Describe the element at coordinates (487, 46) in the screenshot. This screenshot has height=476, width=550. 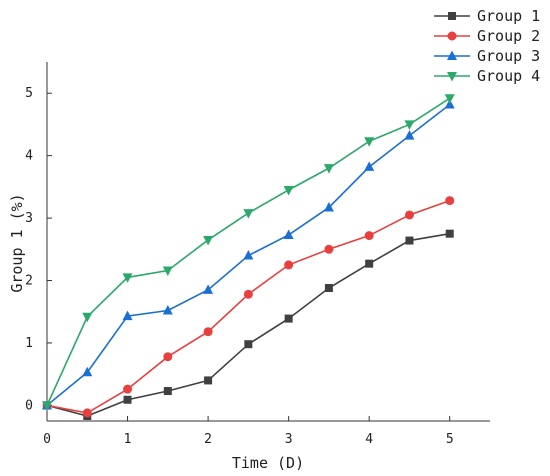
I see `legend: Group 1 Group 2 Group 3 Group 4` at that location.